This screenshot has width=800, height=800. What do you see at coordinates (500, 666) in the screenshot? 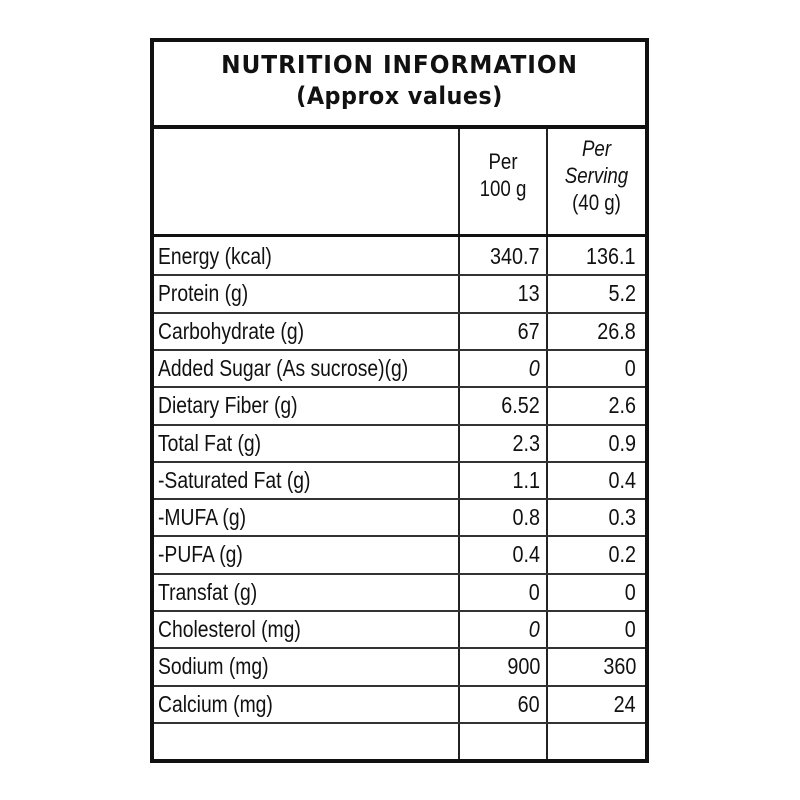
I see `value-per-100g: 900` at bounding box center [500, 666].